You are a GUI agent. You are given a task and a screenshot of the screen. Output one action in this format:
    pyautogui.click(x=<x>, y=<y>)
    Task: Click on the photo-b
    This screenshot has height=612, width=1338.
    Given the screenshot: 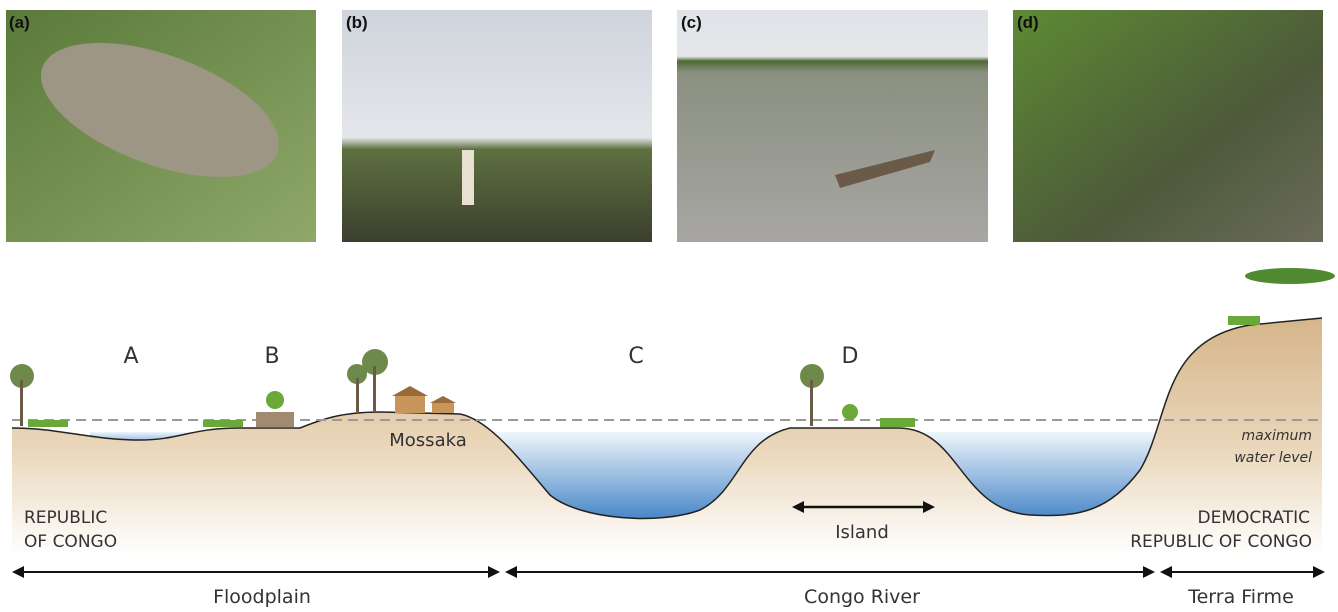 What is the action you would take?
    pyautogui.click(x=497, y=126)
    